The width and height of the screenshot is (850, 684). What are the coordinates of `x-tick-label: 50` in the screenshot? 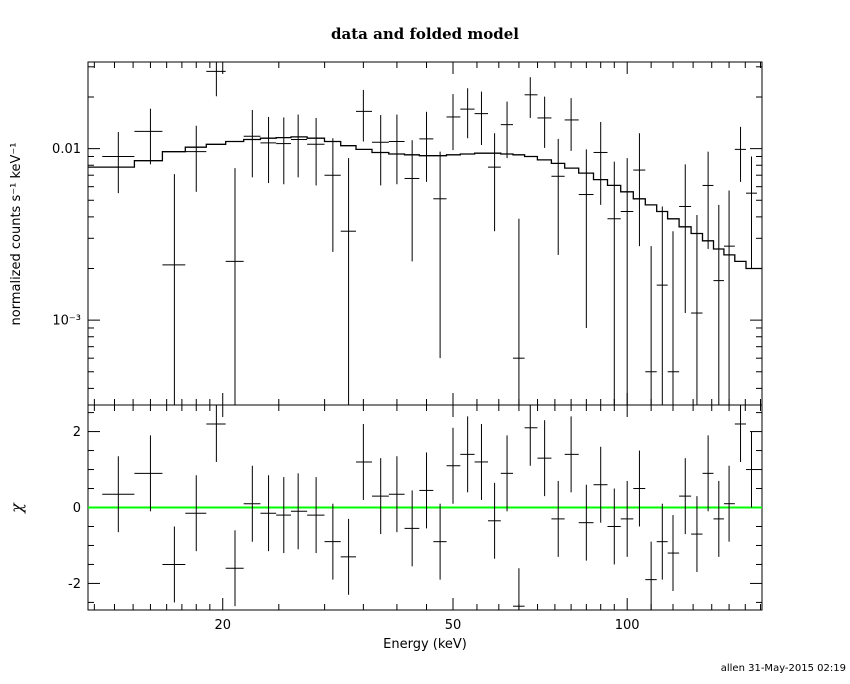 It's located at (453, 625).